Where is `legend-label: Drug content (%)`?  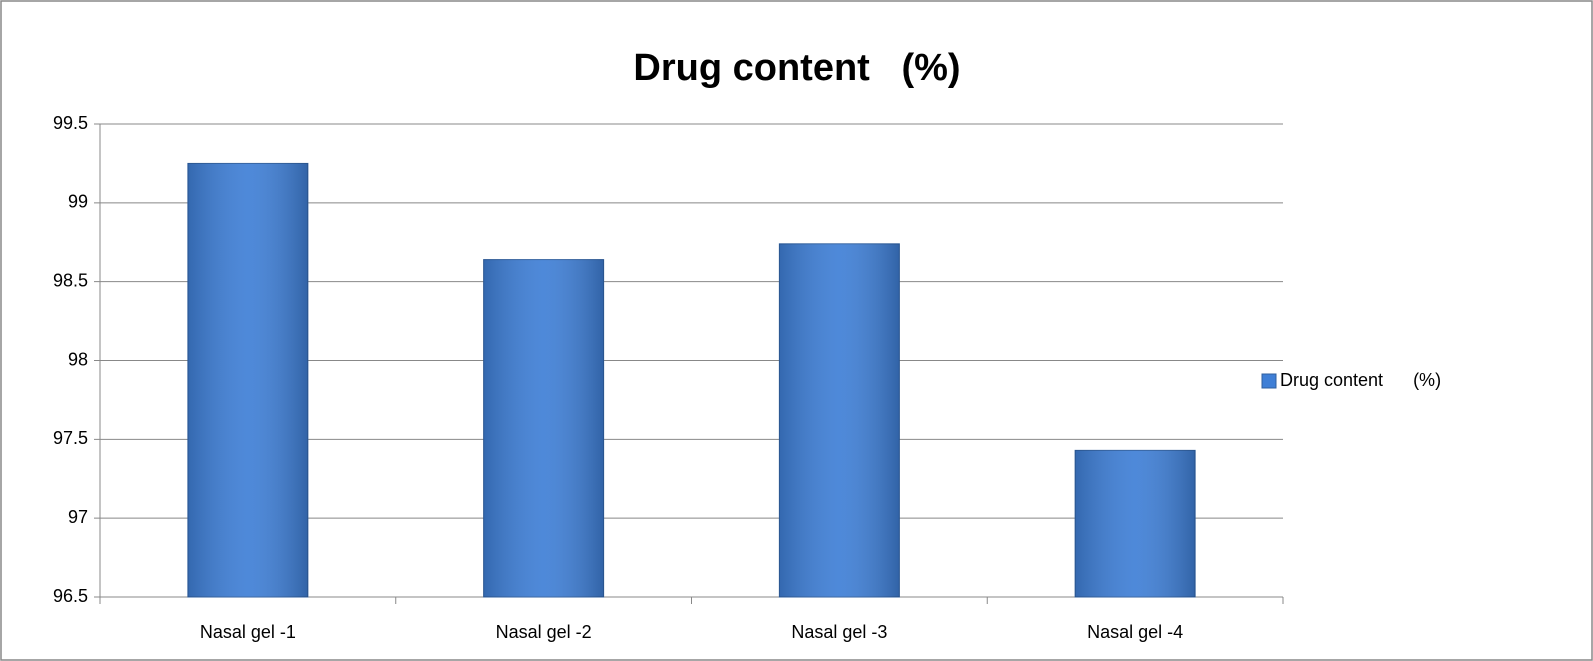 legend-label: Drug content (%) is located at coordinates (1360, 380).